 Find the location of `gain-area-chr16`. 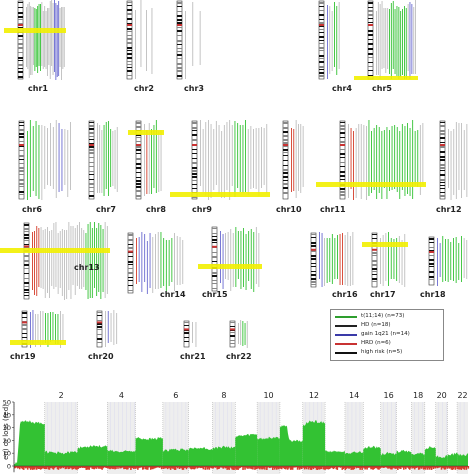

gain-area-chr16 is located at coordinates (388, 459).